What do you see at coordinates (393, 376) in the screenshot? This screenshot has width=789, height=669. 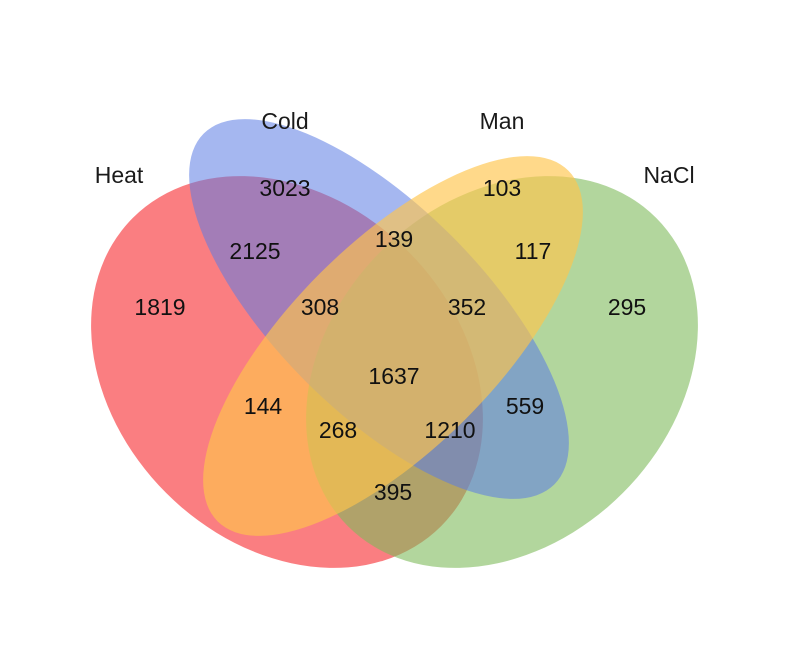 I see `region-count-all: 1637` at bounding box center [393, 376].